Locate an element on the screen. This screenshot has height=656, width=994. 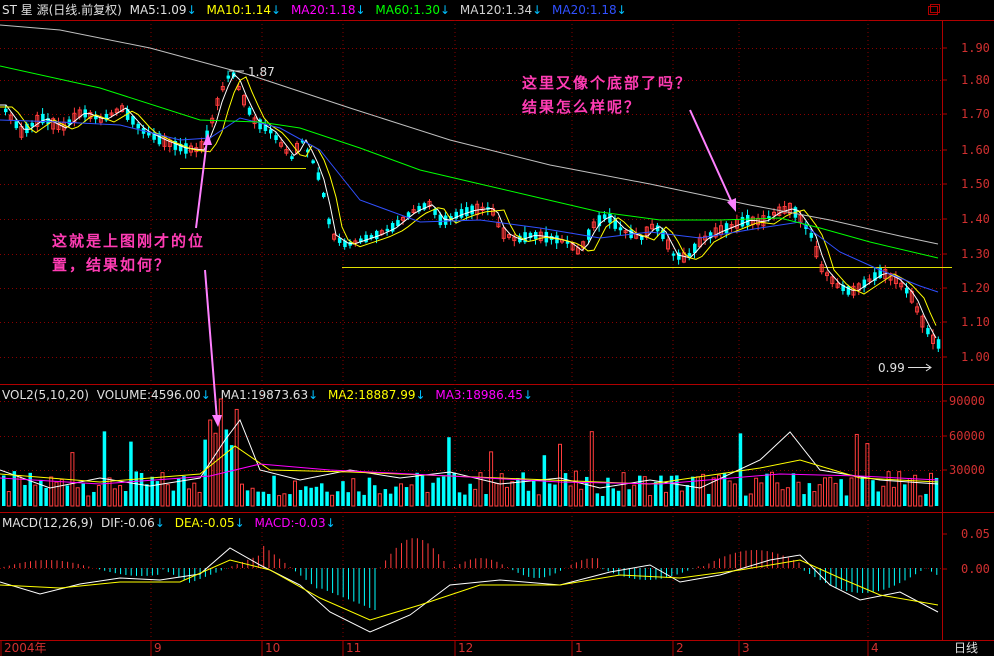
ma20-value: MA20:1.18 is located at coordinates (323, 10).